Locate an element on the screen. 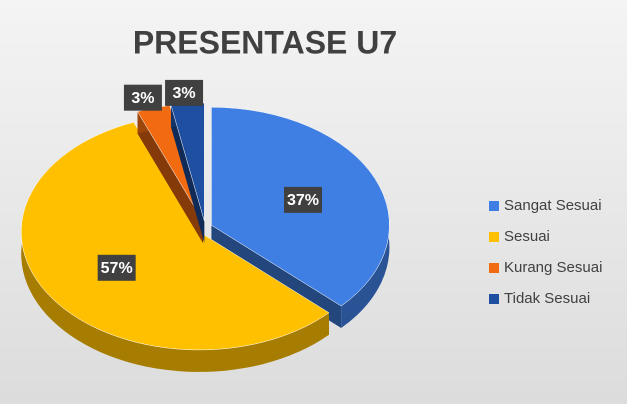 Image resolution: width=627 pixels, height=404 pixels. data-label: 37% is located at coordinates (303, 199).